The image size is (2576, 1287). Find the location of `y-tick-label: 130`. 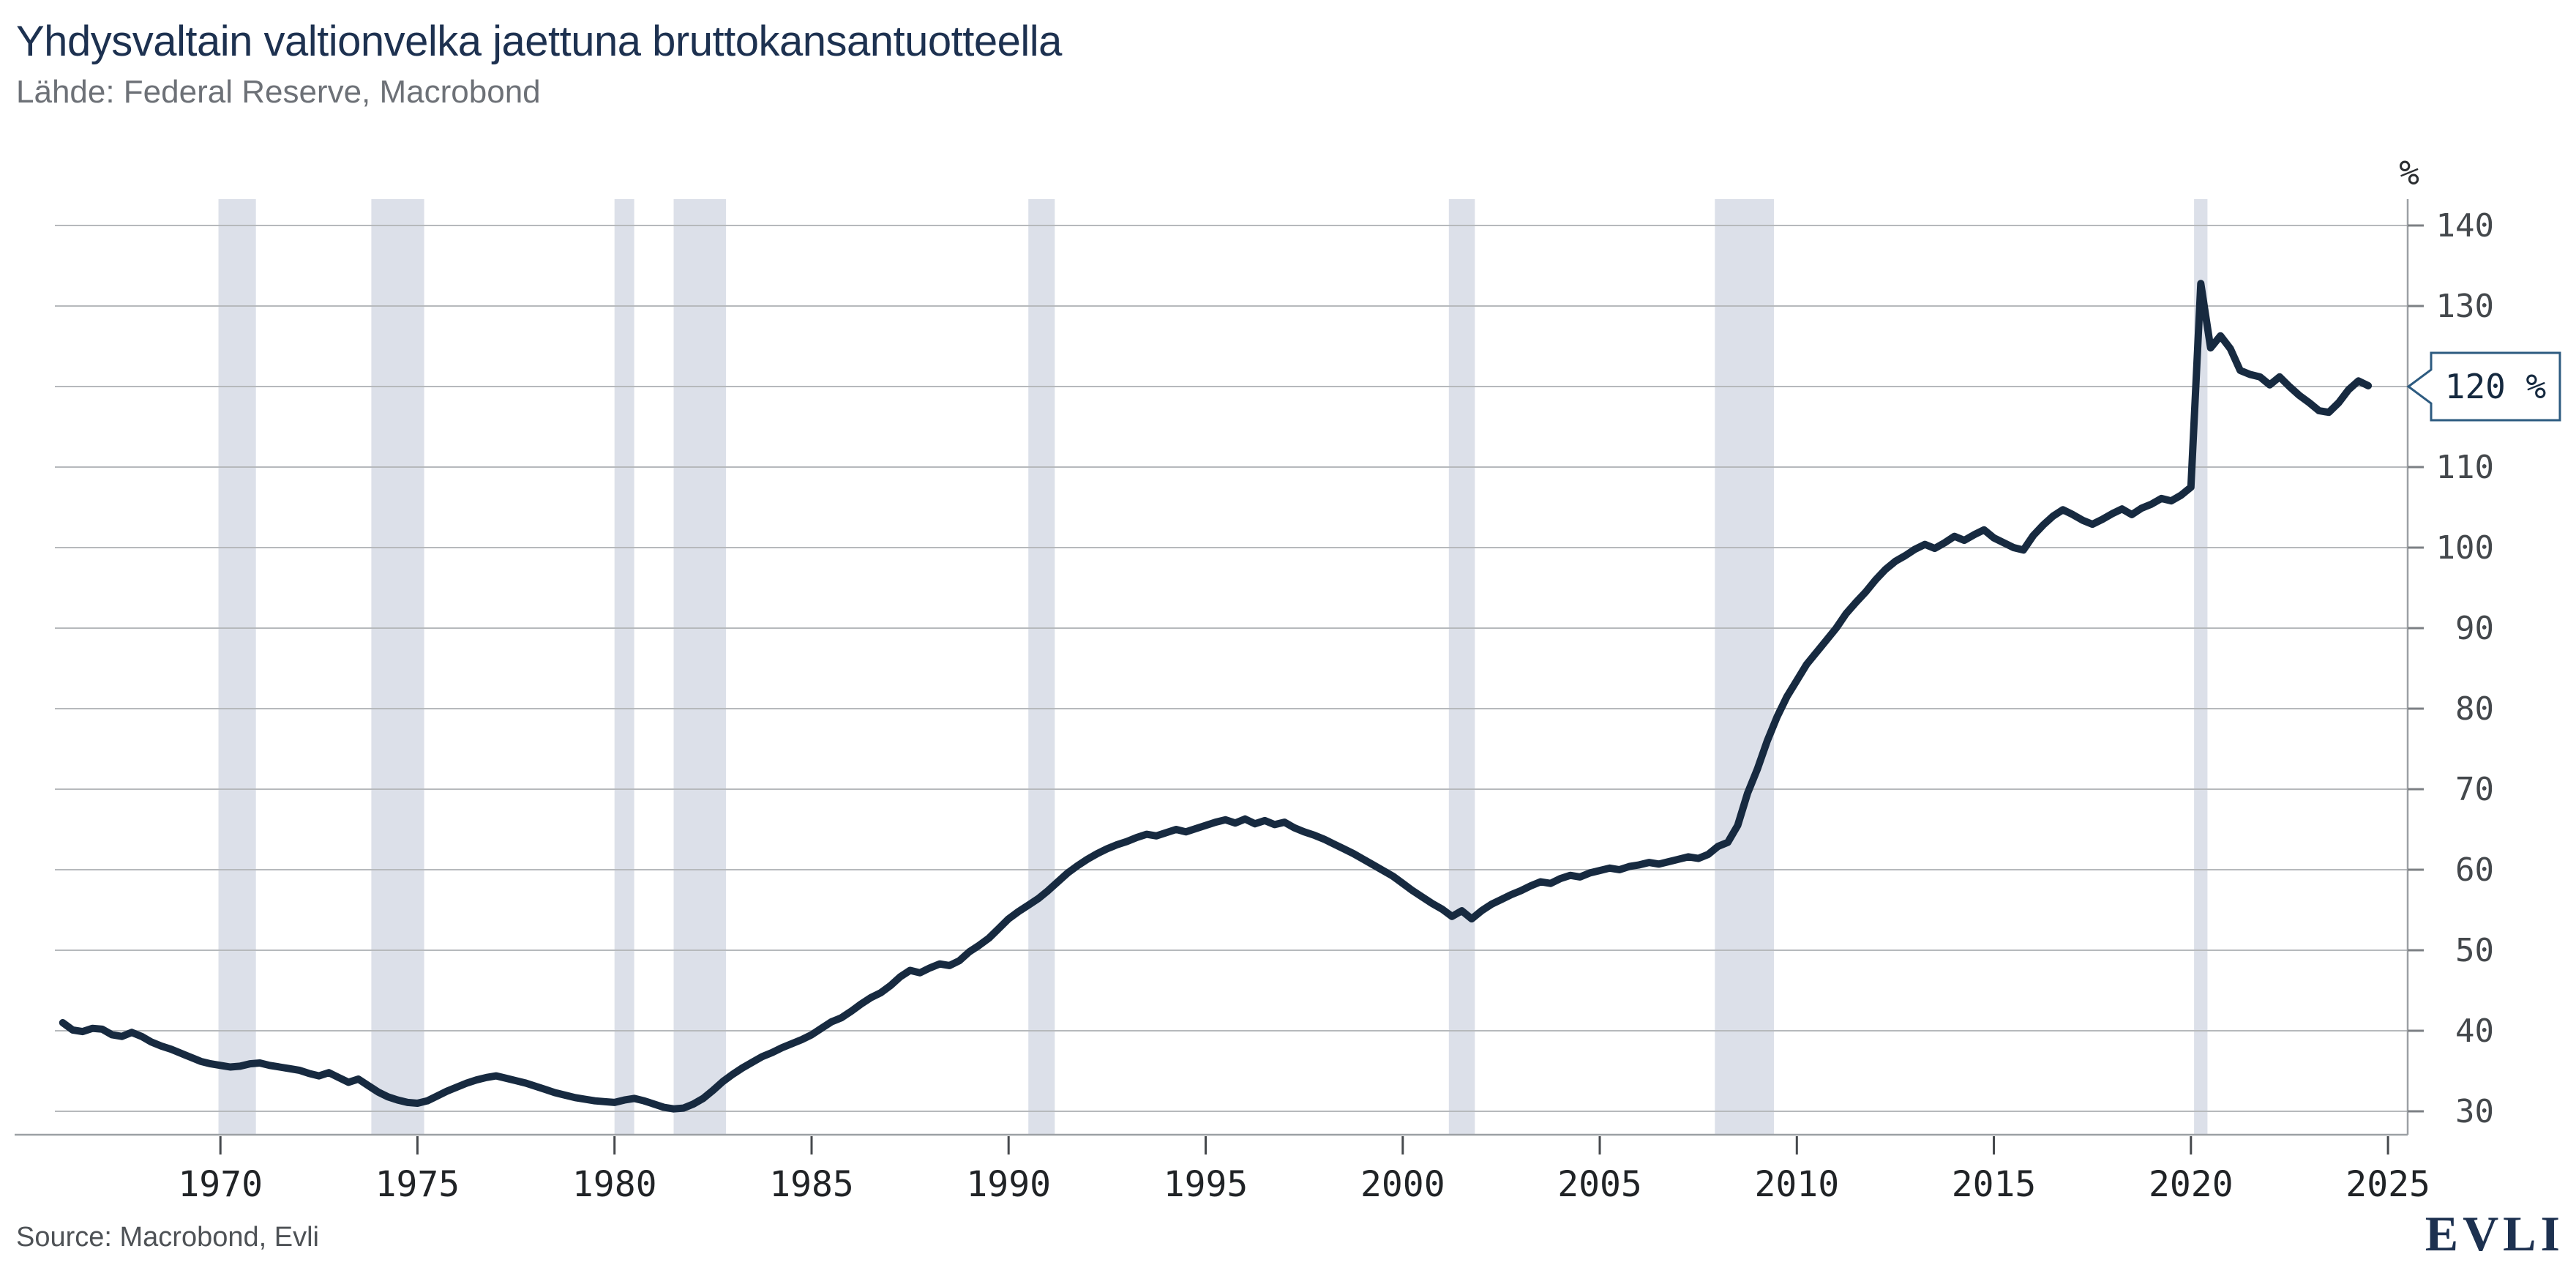

y-tick-label: 130 is located at coordinates (2465, 306).